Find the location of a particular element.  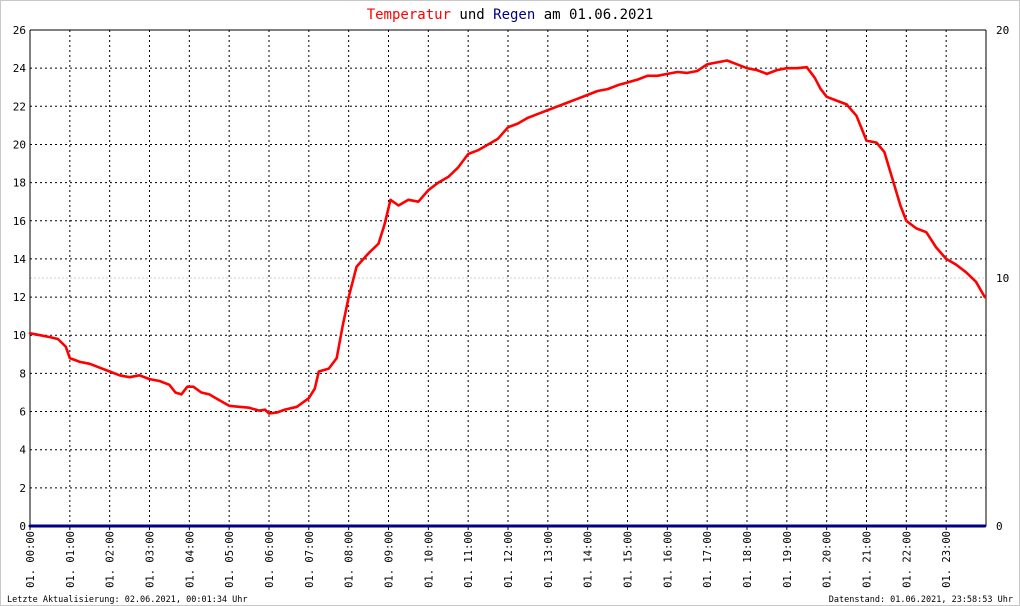

y-tick-label: 14 is located at coordinates (20, 259).